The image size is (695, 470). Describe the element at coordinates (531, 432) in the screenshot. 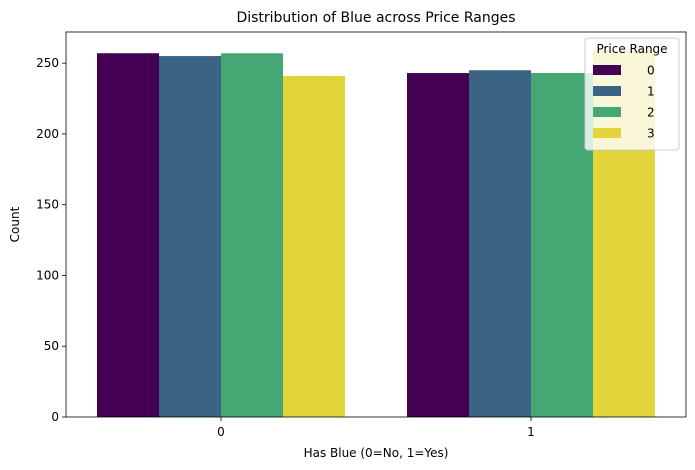

I see `x-tick-label: 1` at that location.